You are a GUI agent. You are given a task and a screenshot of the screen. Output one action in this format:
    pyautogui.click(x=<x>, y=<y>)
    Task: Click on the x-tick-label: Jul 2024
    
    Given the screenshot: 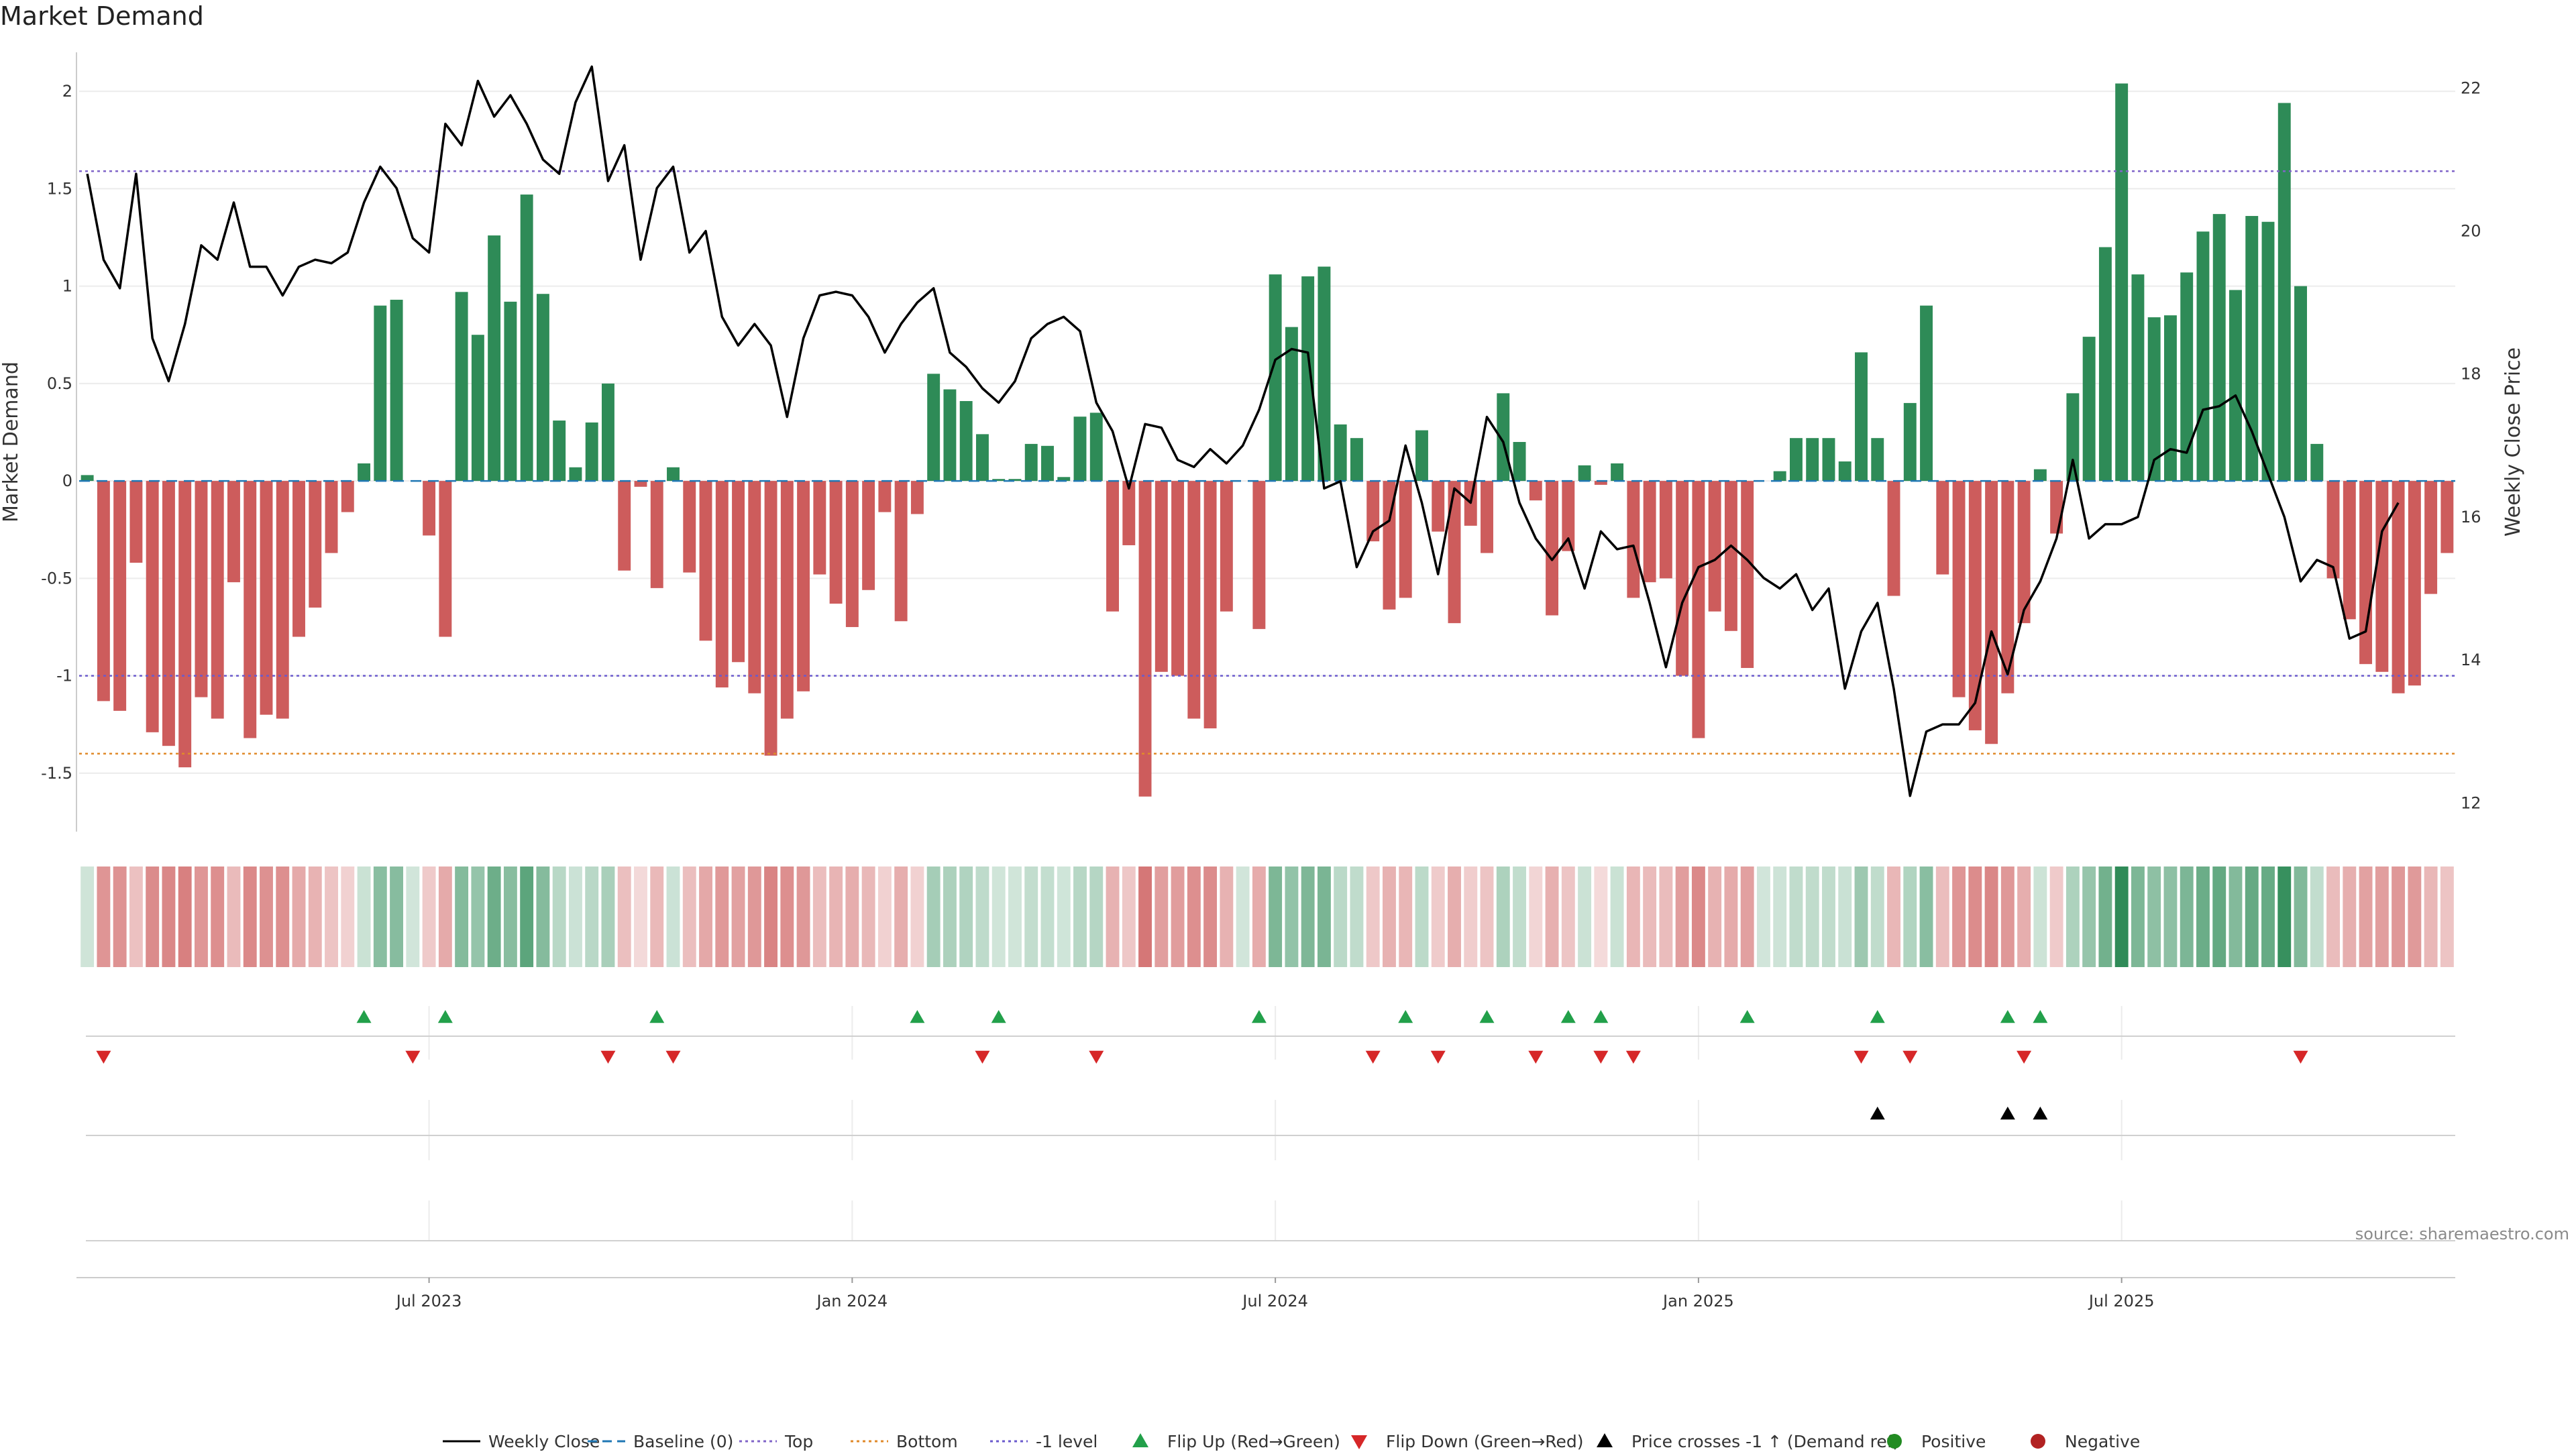 What is the action you would take?
    pyautogui.click(x=1274, y=1301)
    